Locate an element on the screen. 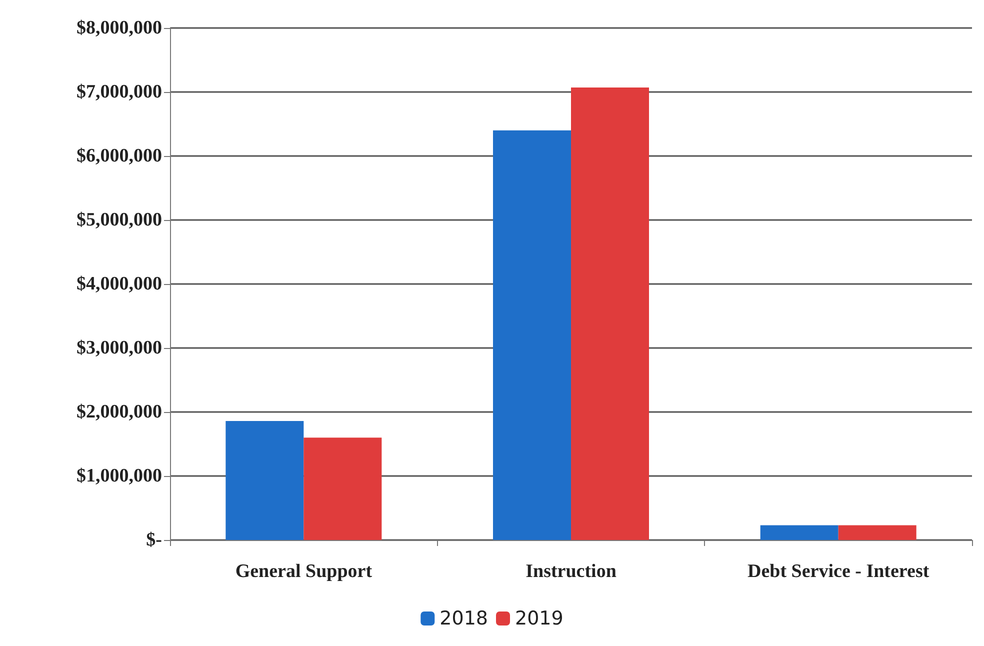 The image size is (984, 646). x-tick-label: Debt Service - Interest is located at coordinates (838, 571).